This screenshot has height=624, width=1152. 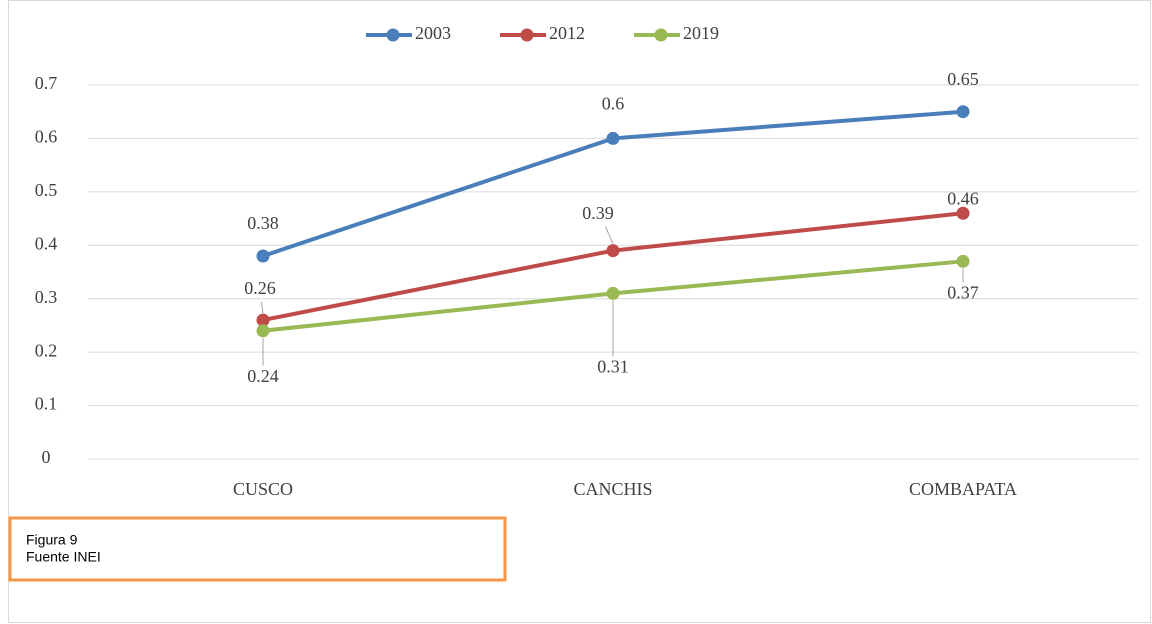 I want to click on y-tick-label: 0.2, so click(x=46, y=350).